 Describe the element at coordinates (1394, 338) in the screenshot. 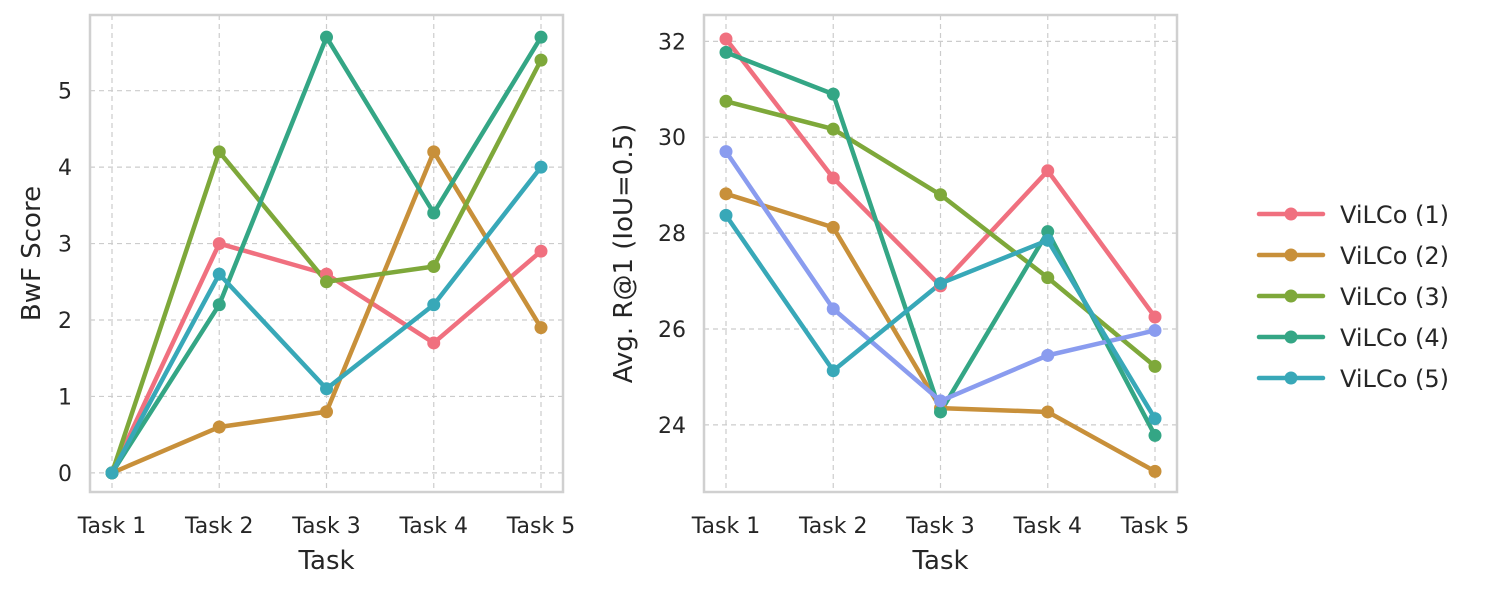

I see `legend-label: ViLCo (4)` at that location.